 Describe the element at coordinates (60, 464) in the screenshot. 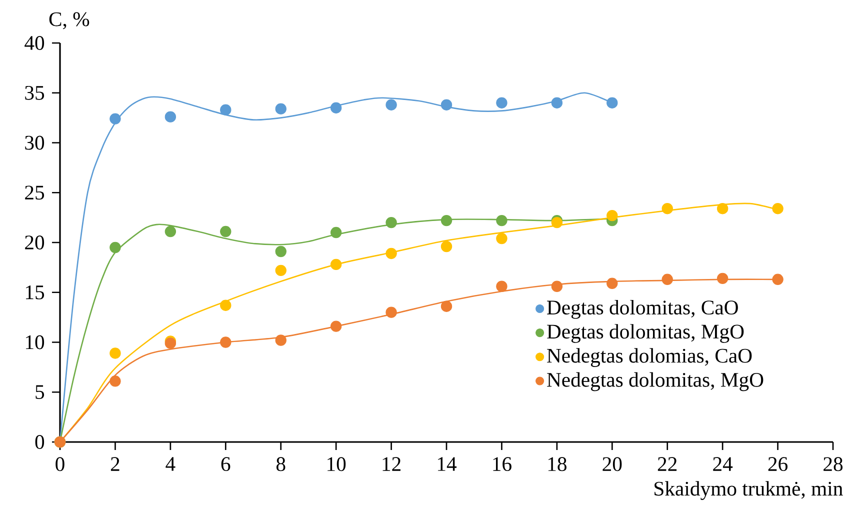

I see `x-tick-label: 0` at that location.